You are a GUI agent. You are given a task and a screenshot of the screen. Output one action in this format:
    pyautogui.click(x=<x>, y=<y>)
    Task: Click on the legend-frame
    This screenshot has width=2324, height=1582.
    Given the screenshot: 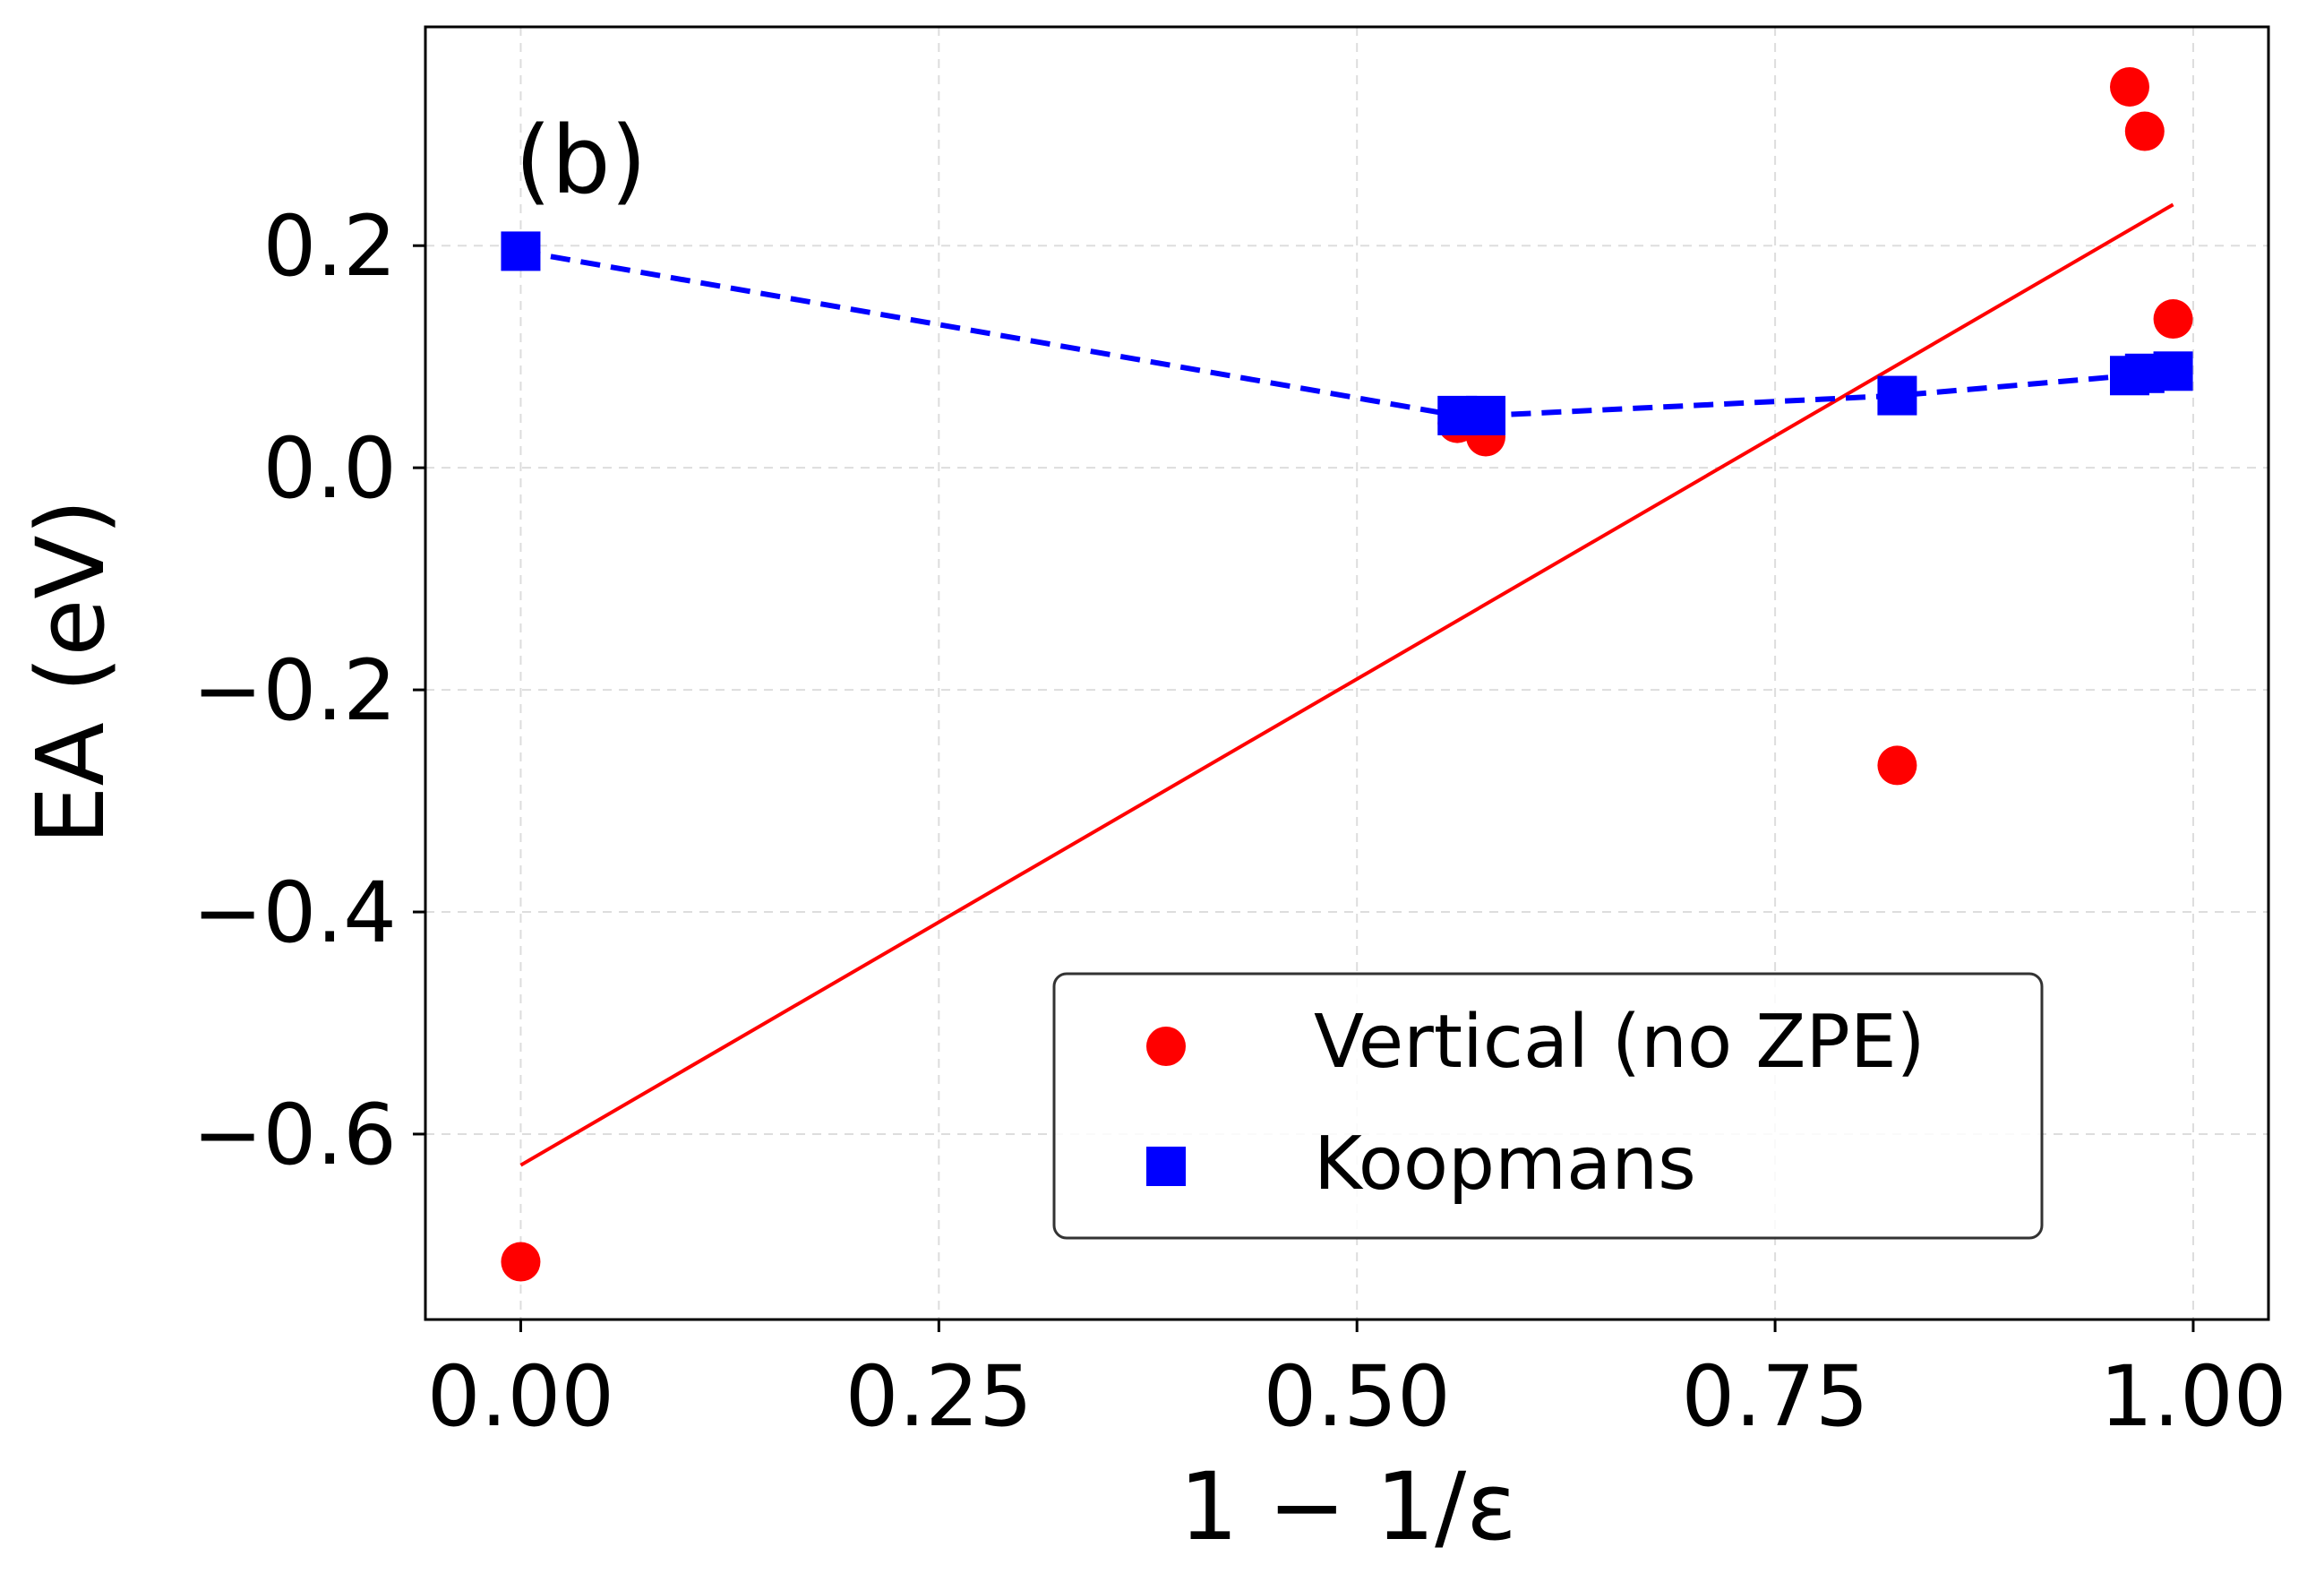 What is the action you would take?
    pyautogui.click(x=1548, y=1106)
    